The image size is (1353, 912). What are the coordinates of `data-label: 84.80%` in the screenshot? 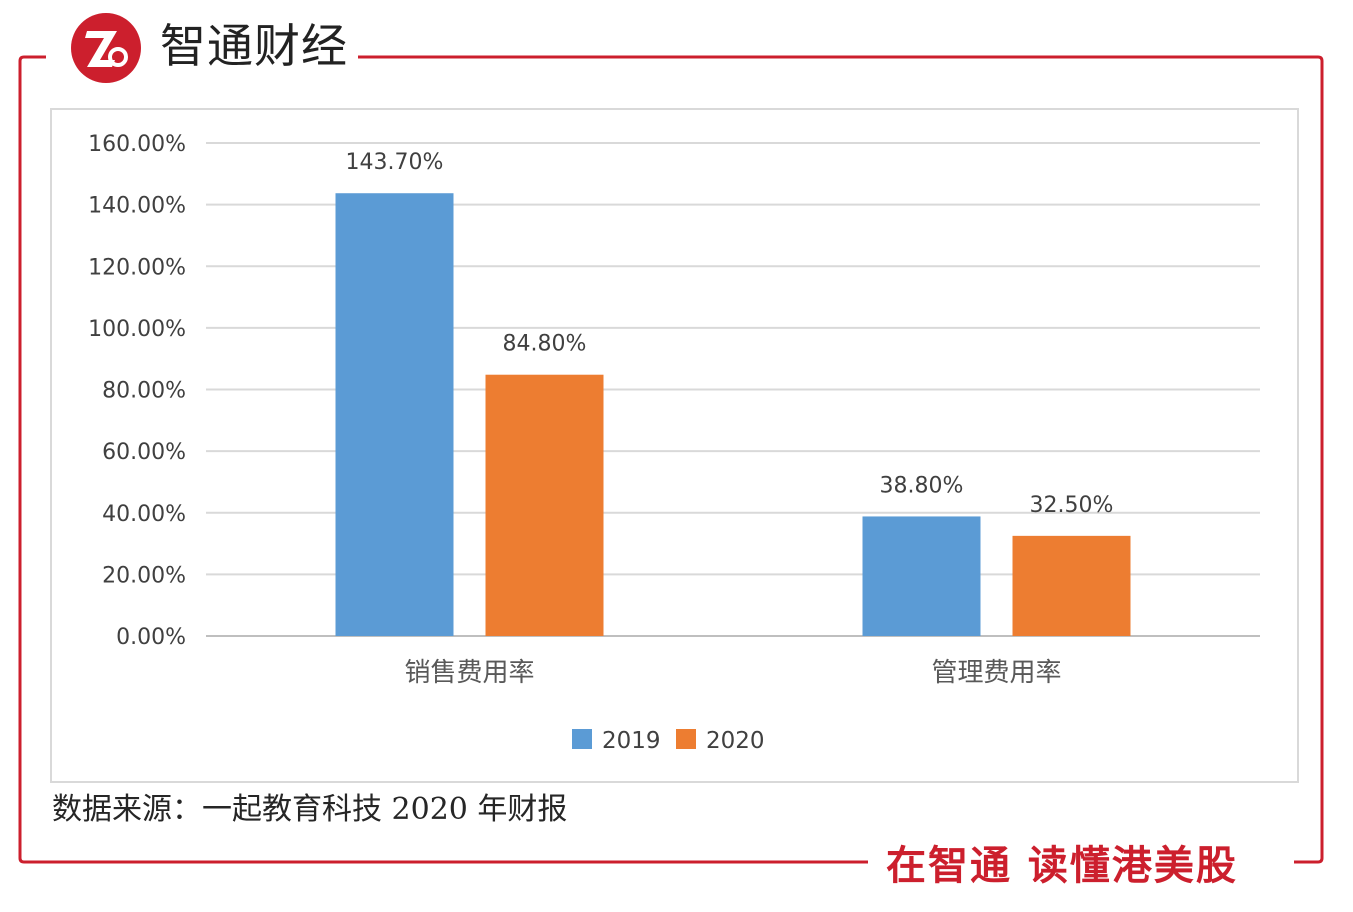 It's located at (545, 344).